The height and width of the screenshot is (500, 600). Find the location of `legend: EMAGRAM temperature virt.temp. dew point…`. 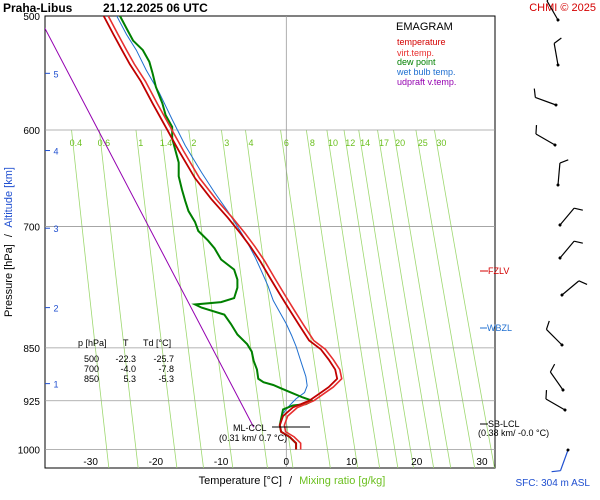

legend: EMAGRAM temperature virt.temp. dew point… is located at coordinates (426, 54).